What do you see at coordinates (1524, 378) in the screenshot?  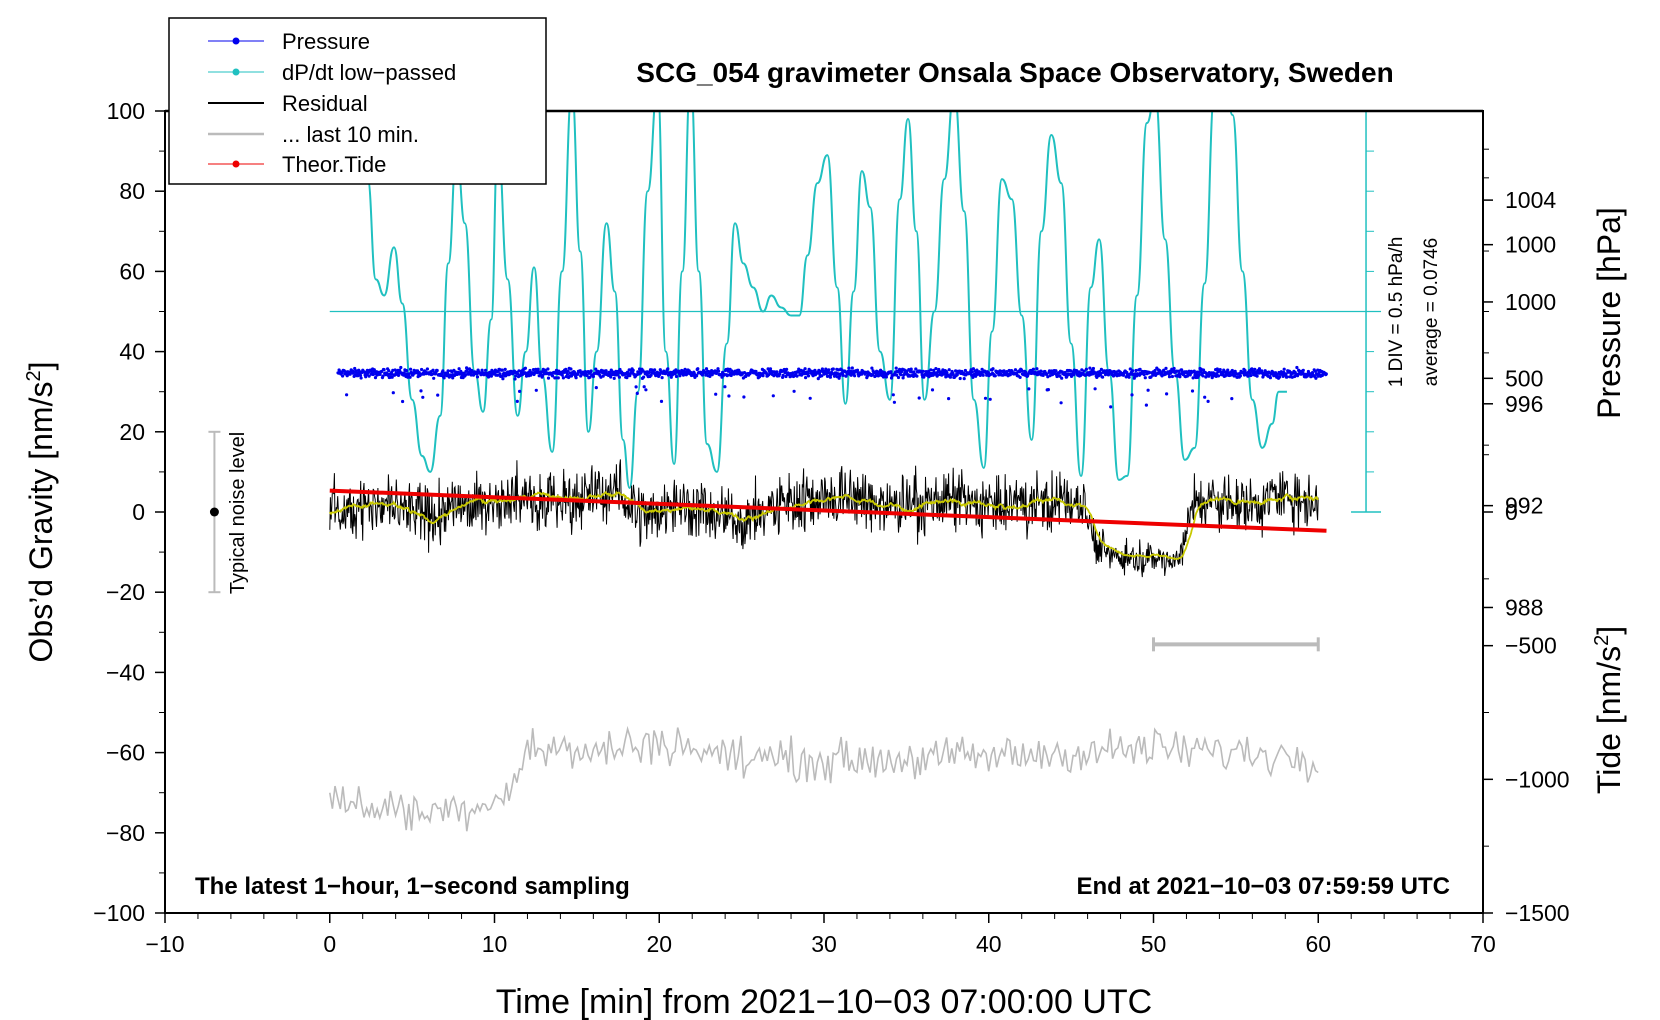 I see `tide-tick-label: 500` at bounding box center [1524, 378].